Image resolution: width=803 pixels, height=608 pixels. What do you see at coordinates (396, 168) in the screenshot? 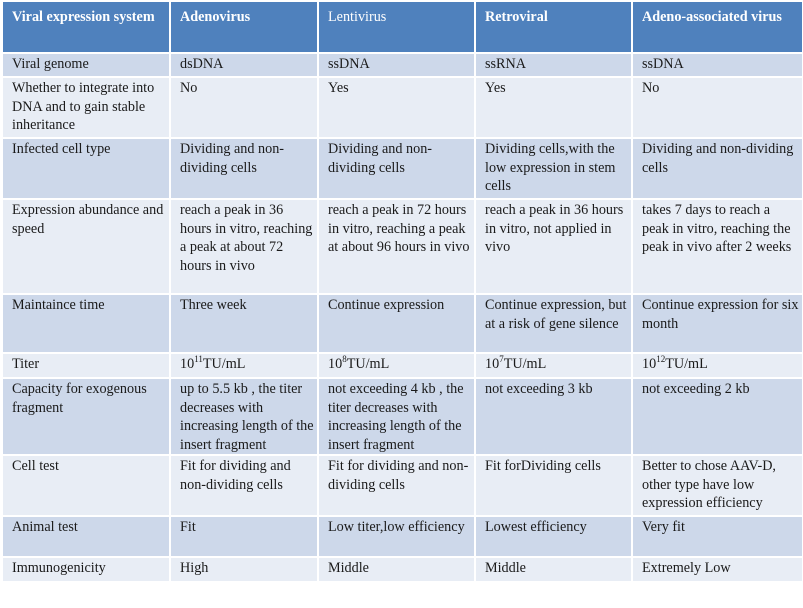
I see `cell-lentivirus: Dividing and non-dividing cells` at bounding box center [396, 168].